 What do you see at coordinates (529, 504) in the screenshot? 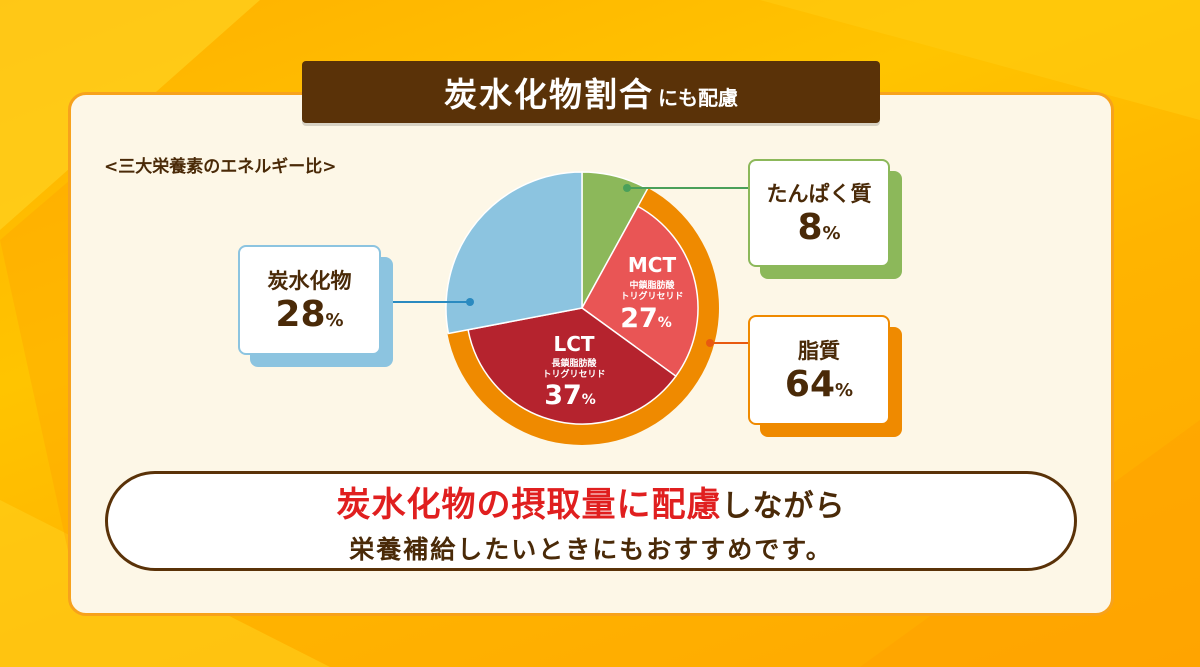
I see `message-highlight: 炭水化物の摂取量に配慮` at bounding box center [529, 504].